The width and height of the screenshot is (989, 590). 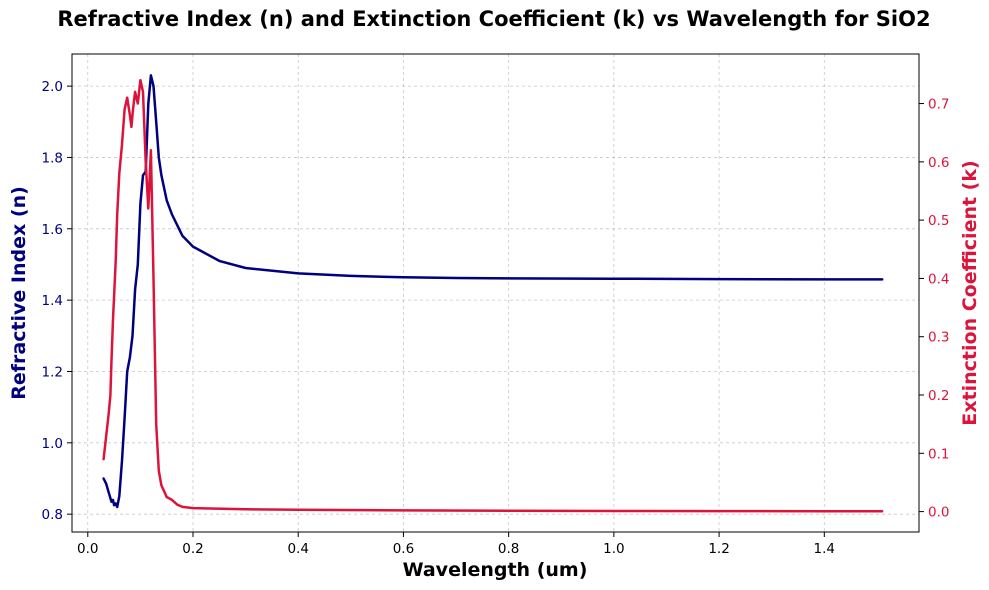 What do you see at coordinates (938, 338) in the screenshot?
I see `y-tick-label-right: 0.3` at bounding box center [938, 338].